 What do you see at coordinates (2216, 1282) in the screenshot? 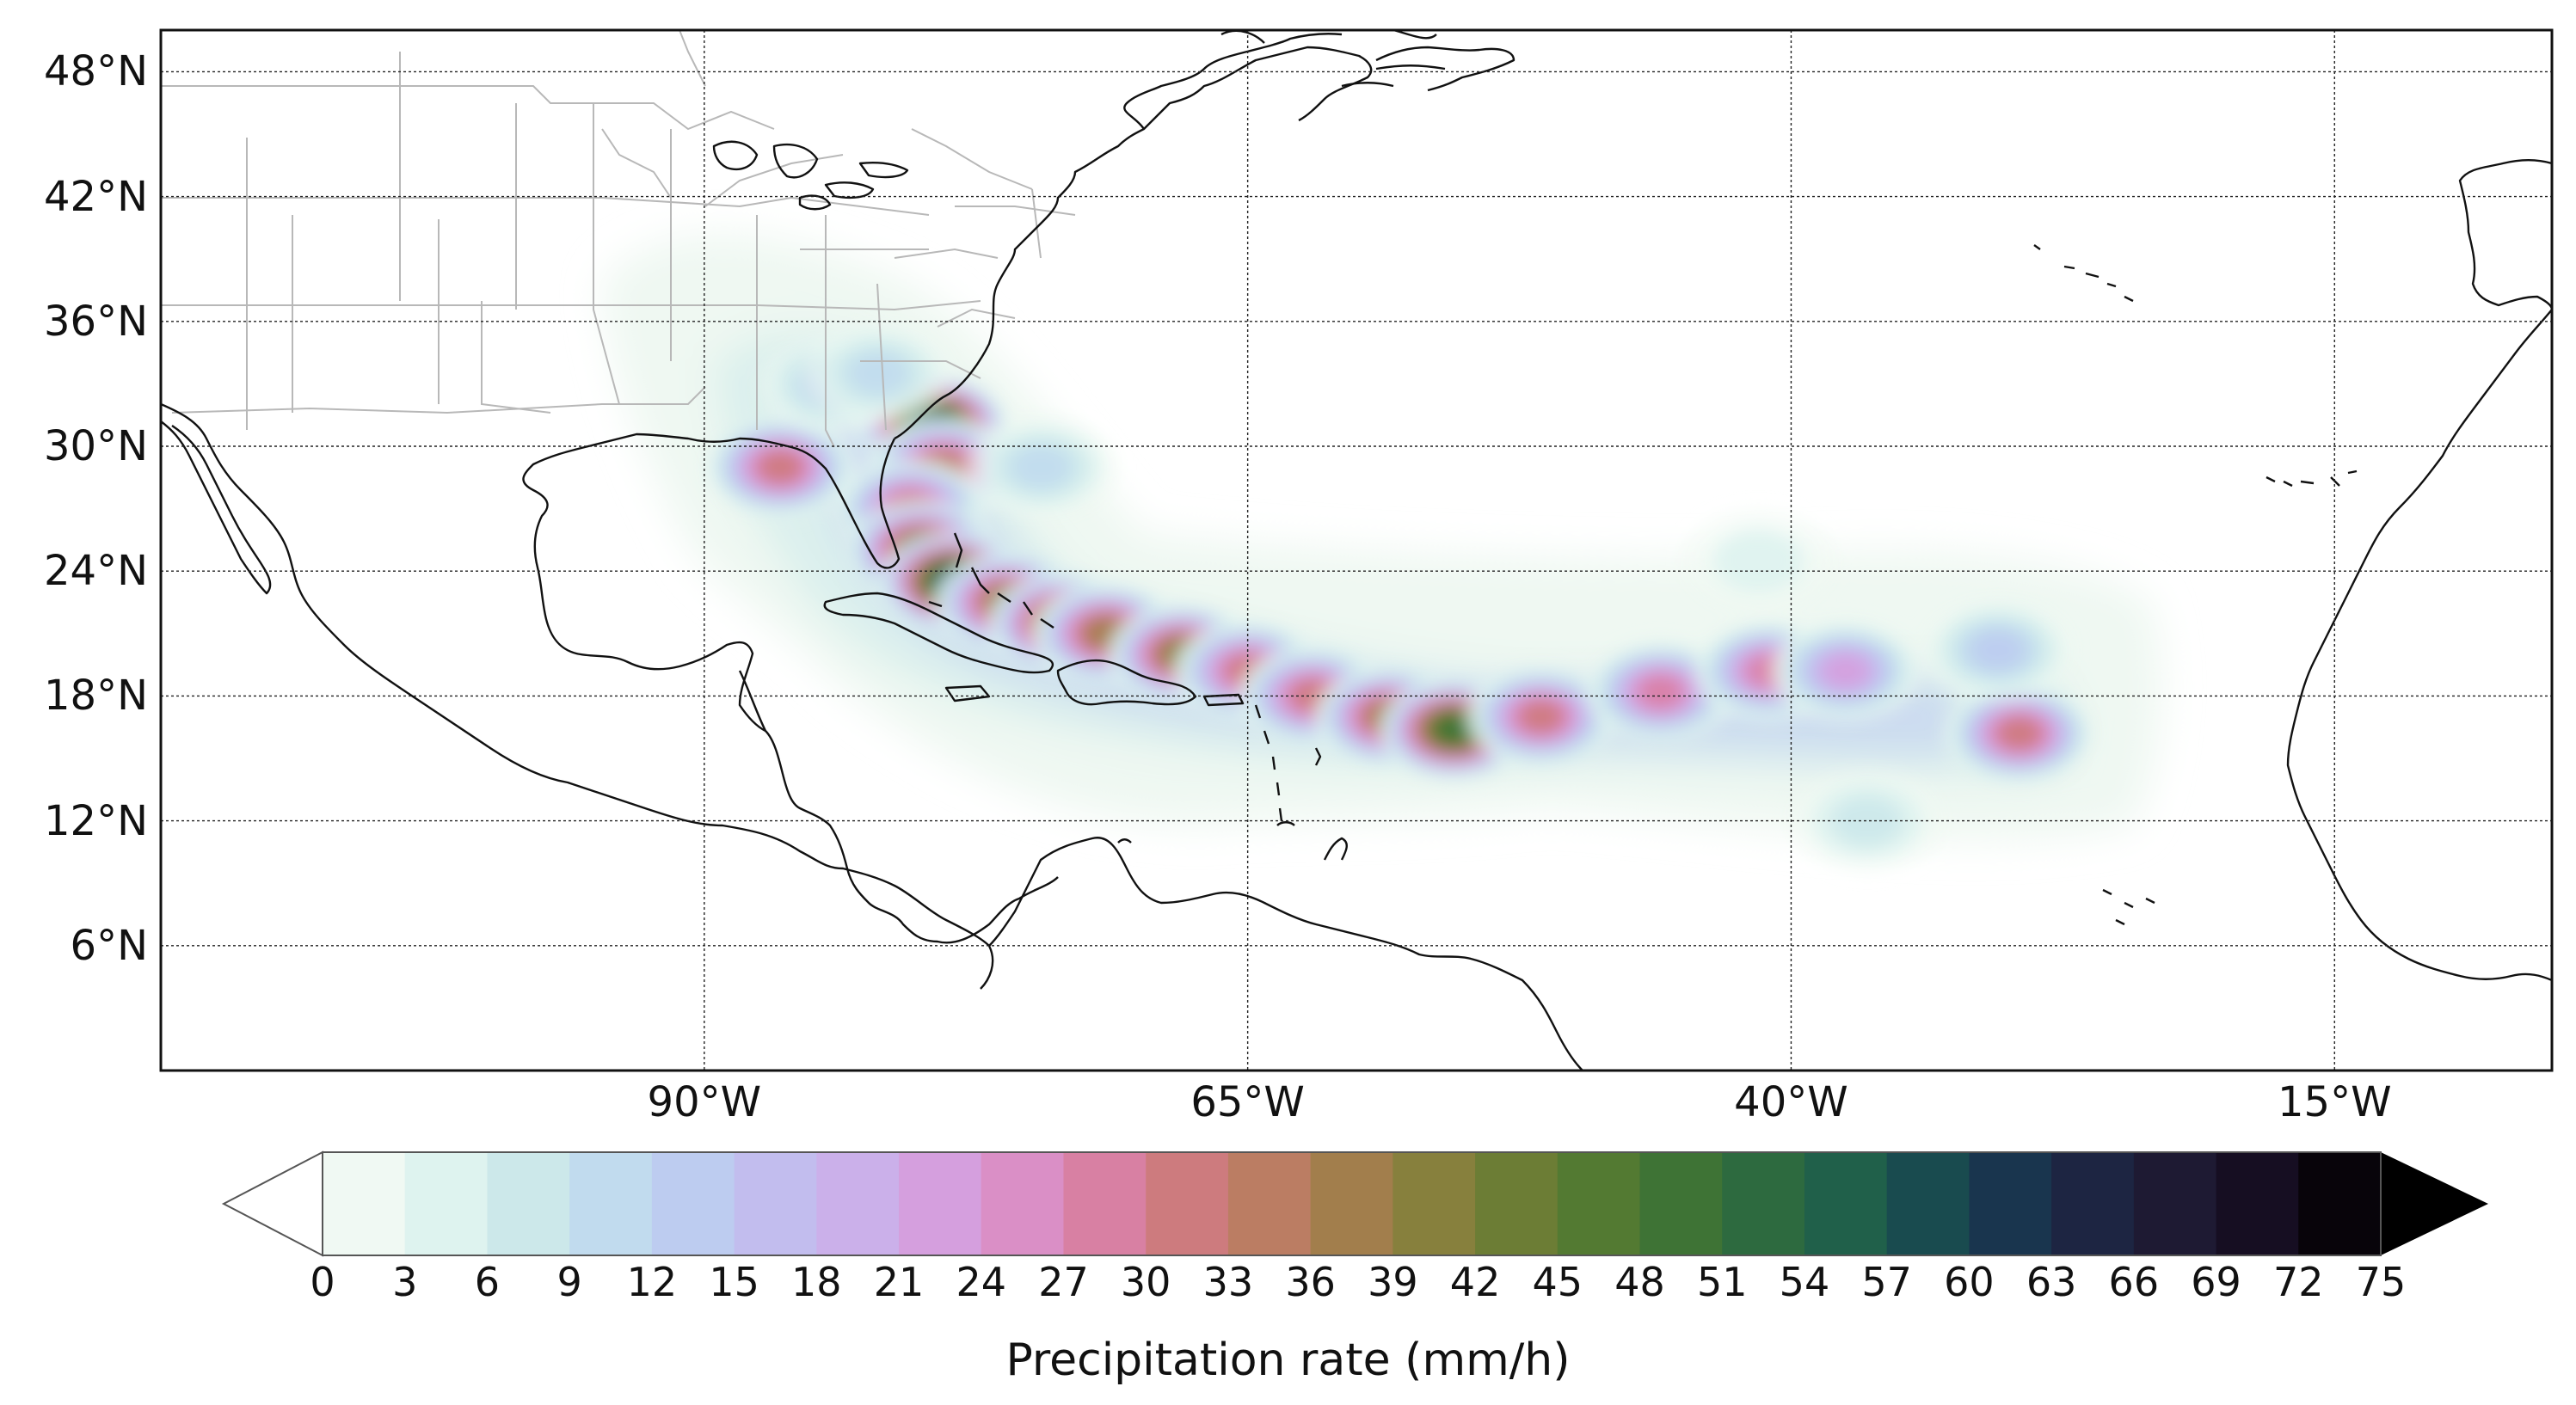
I see `colorbar-tick-label: 69` at bounding box center [2216, 1282].